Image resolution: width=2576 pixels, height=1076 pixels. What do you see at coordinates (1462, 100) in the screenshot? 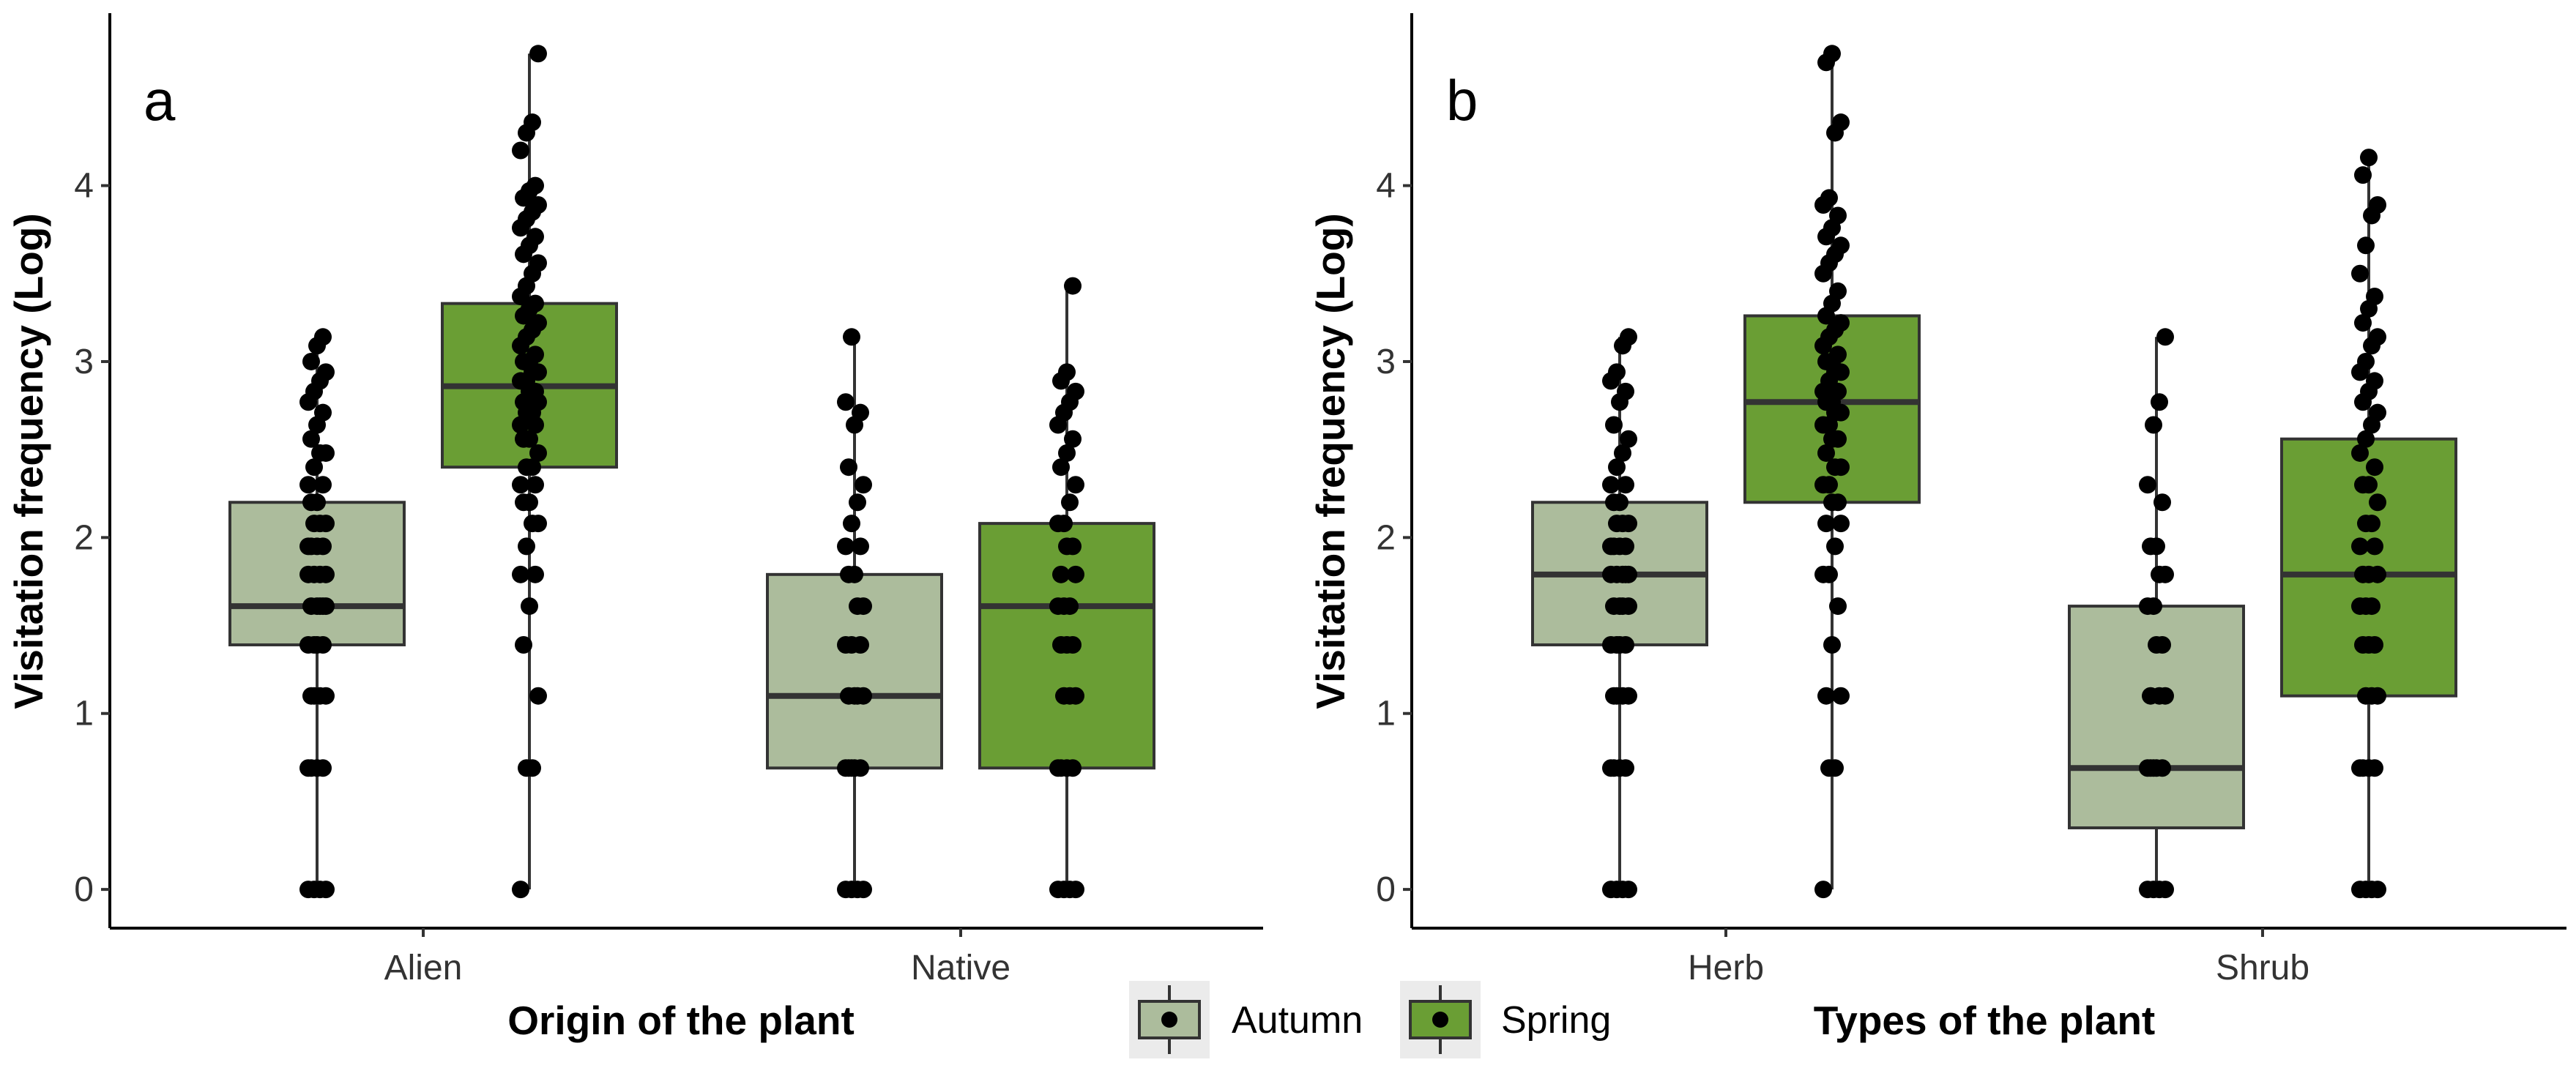
I see `panel-b-tag: b` at bounding box center [1462, 100].